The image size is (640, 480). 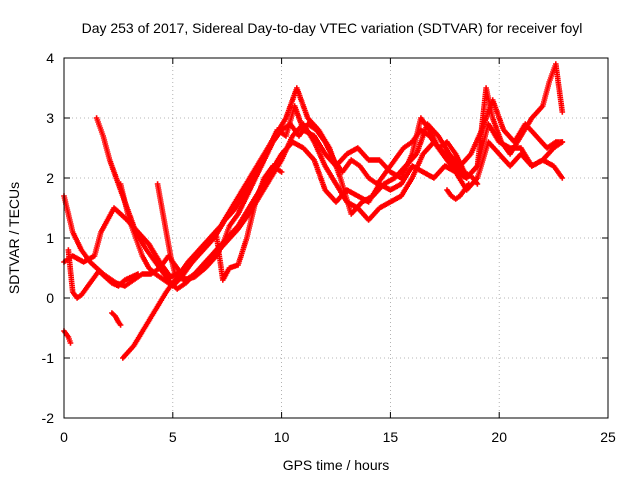 I want to click on x-tick-label: 20, so click(x=499, y=437).